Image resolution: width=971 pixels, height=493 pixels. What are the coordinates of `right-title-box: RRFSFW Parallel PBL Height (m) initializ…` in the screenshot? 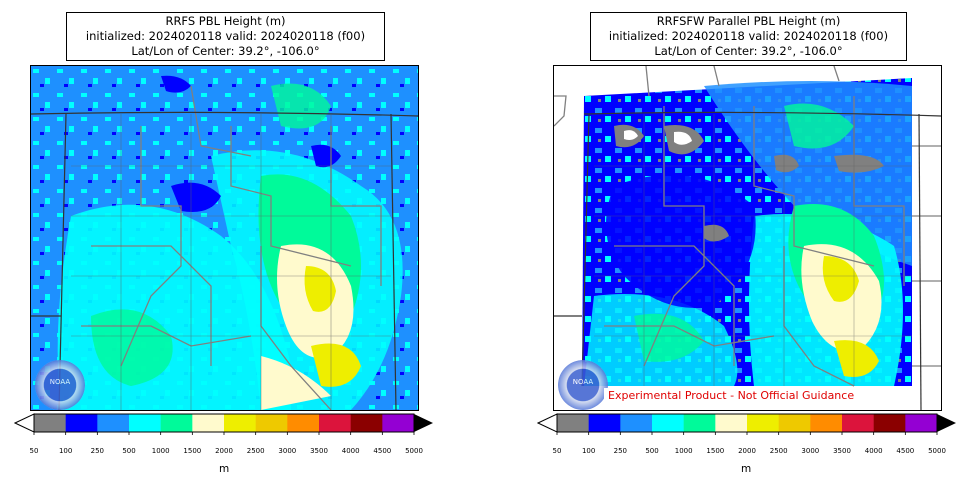 It's located at (748, 36).